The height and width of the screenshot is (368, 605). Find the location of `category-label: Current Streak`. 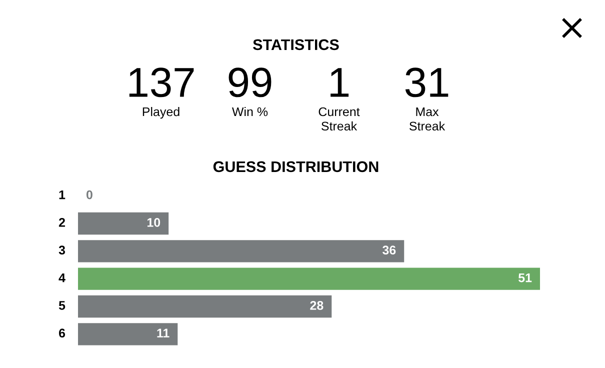

category-label: Current Streak is located at coordinates (339, 119).